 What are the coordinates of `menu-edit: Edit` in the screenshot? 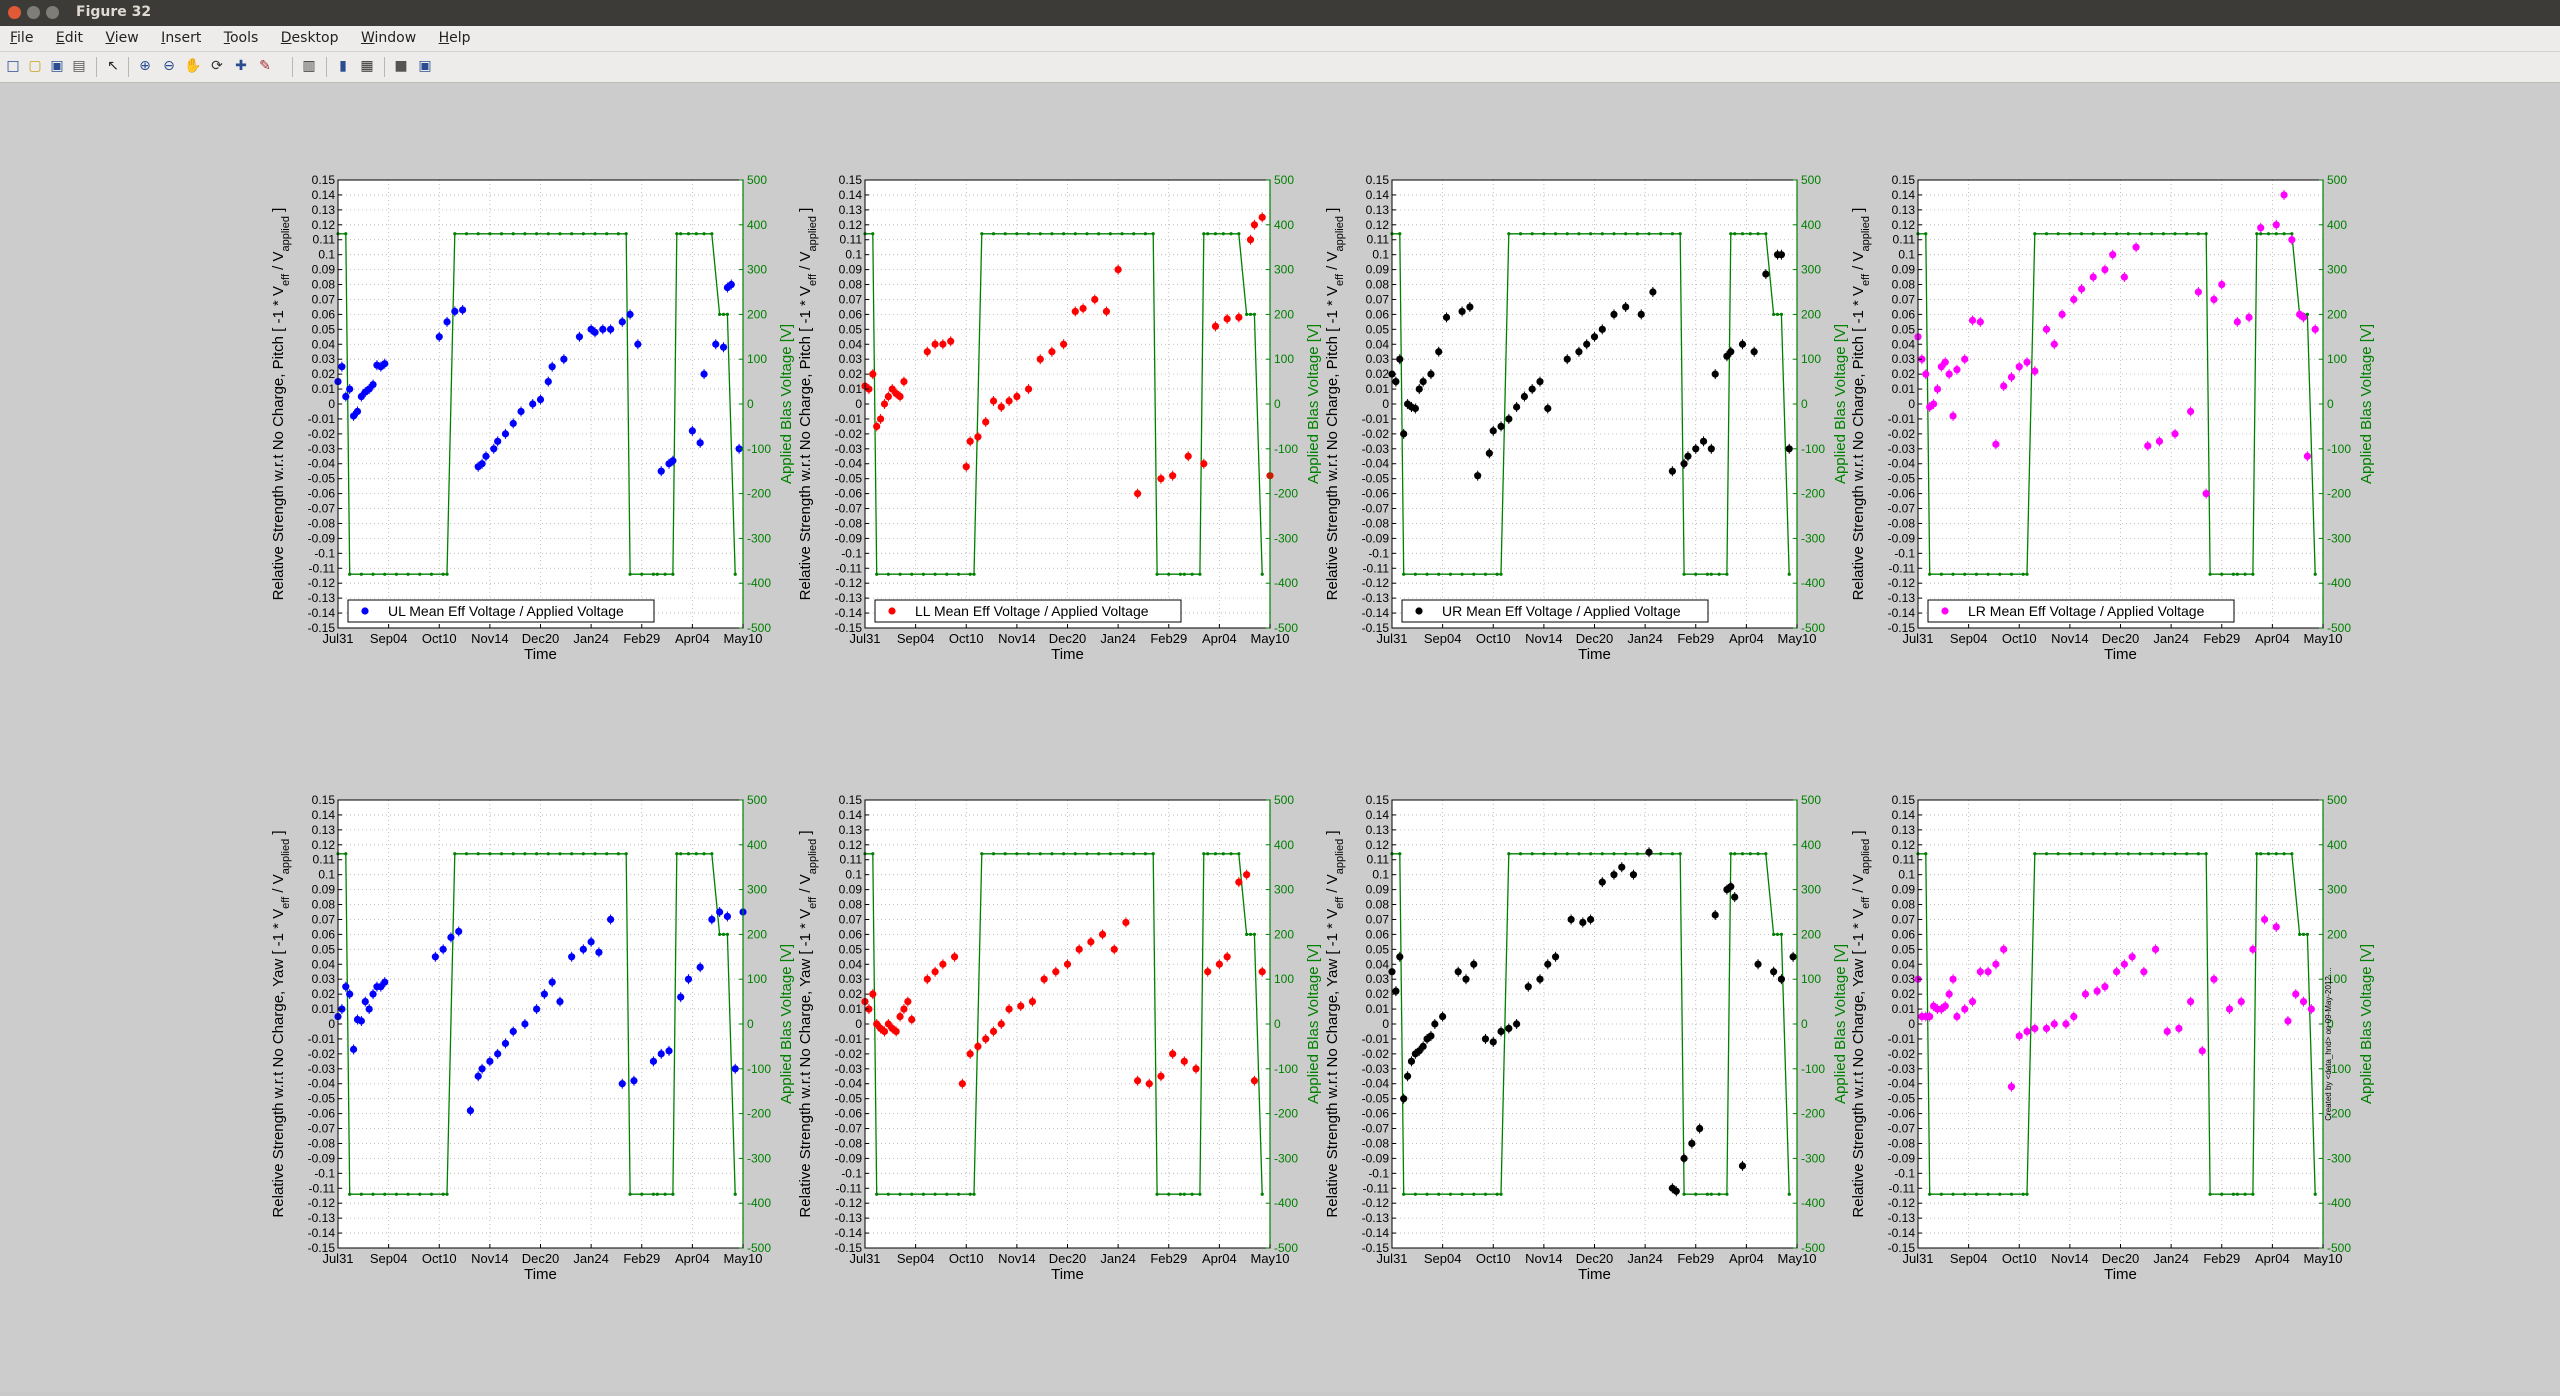 It's located at (69, 38).